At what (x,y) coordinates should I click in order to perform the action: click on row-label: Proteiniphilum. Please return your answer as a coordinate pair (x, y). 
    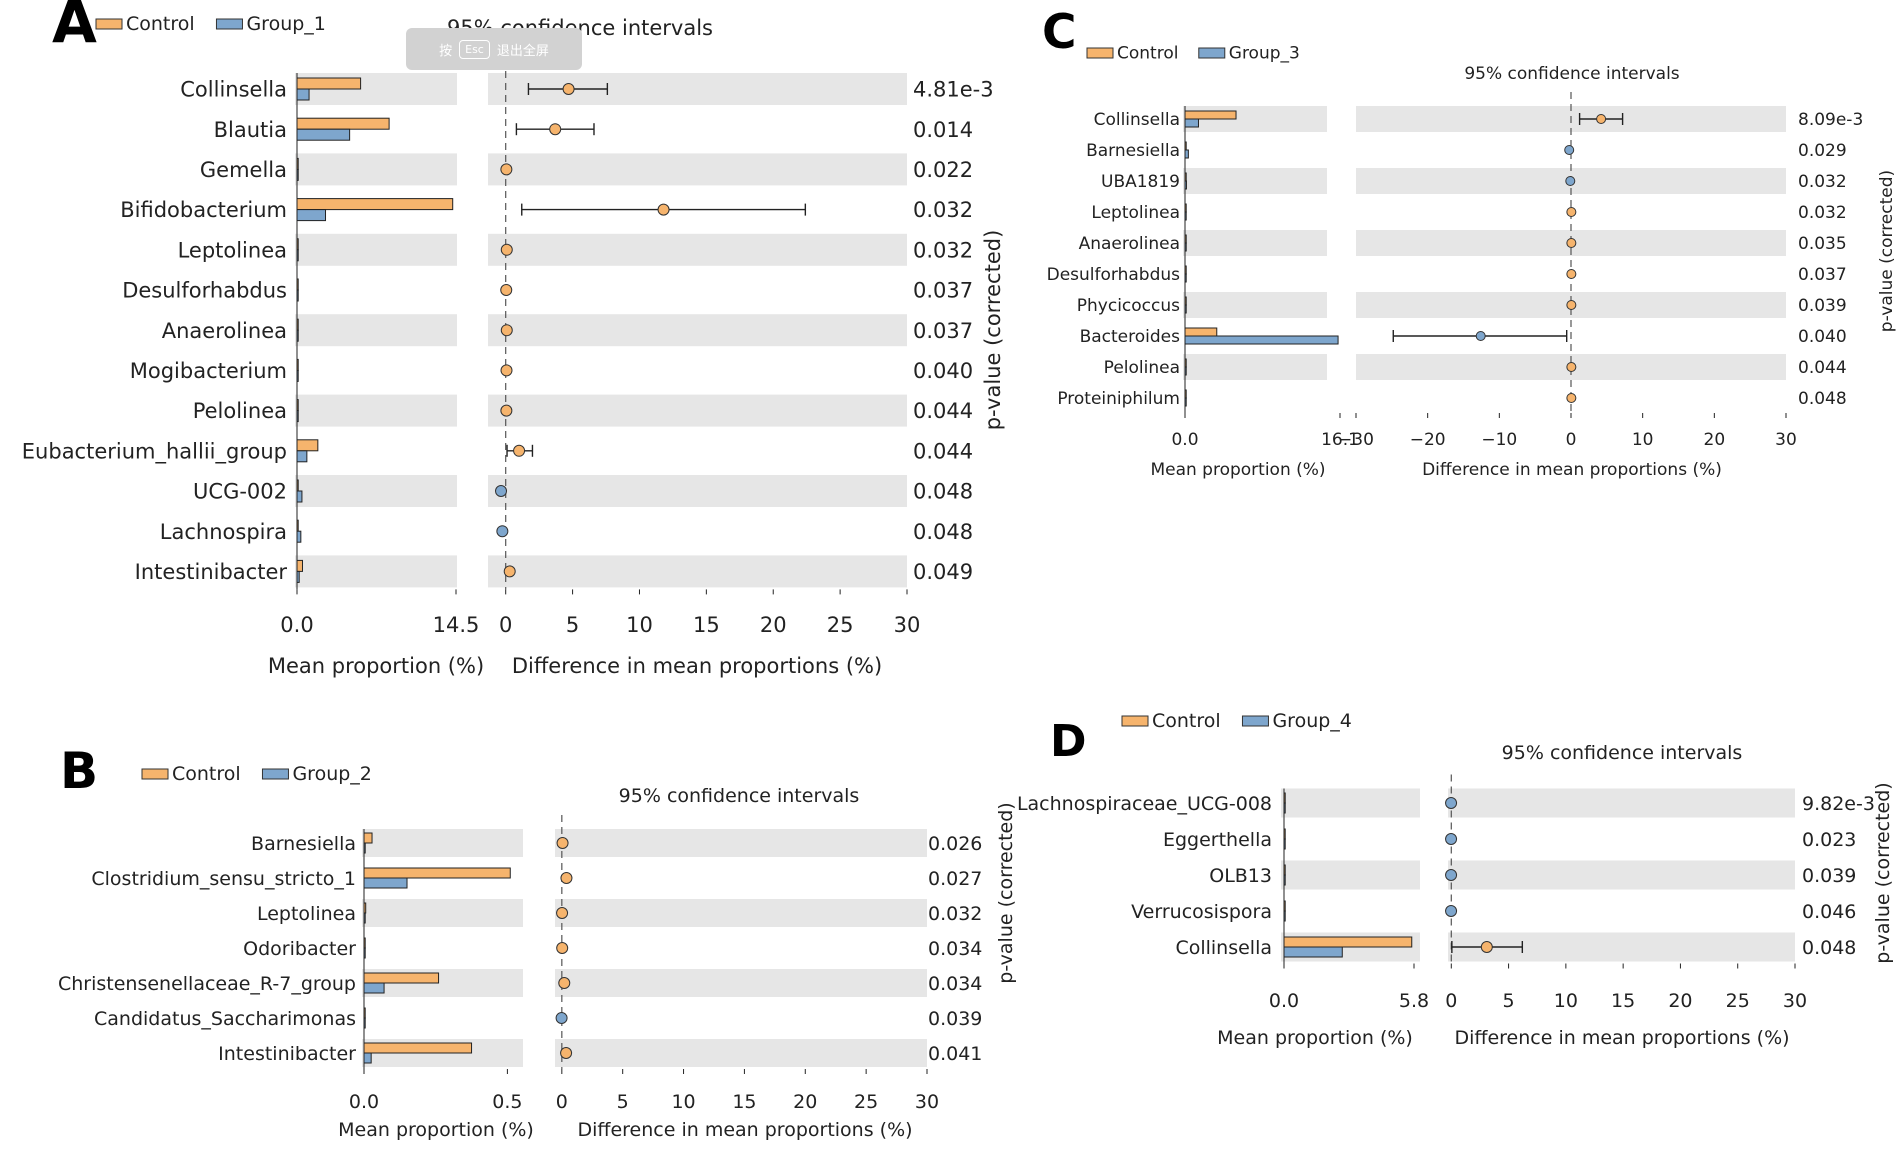
    Looking at the image, I should click on (1118, 399).